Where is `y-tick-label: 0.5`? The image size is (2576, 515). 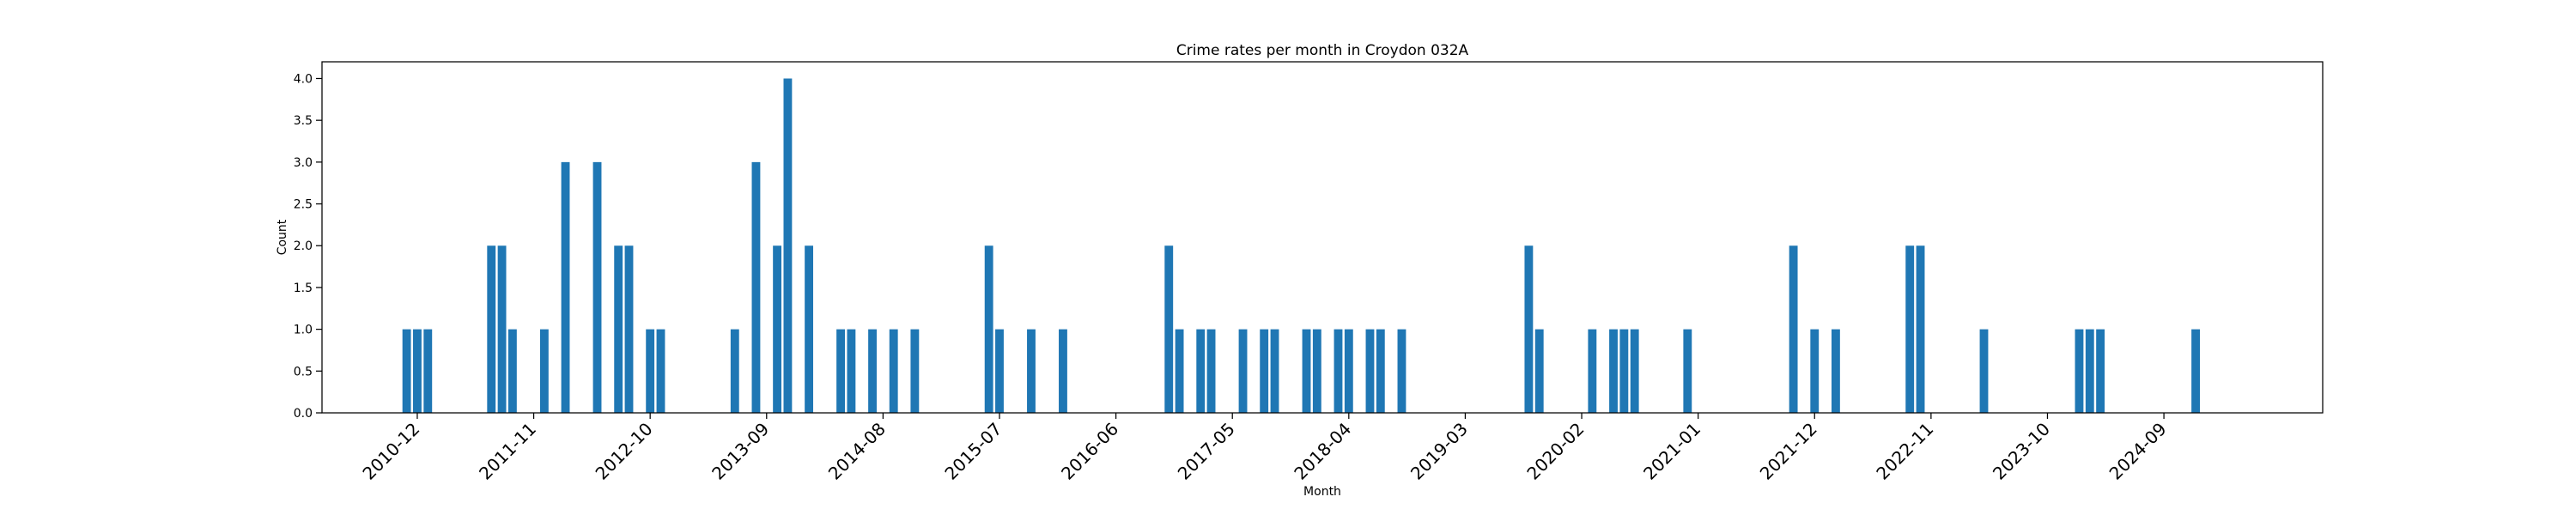 y-tick-label: 0.5 is located at coordinates (303, 372).